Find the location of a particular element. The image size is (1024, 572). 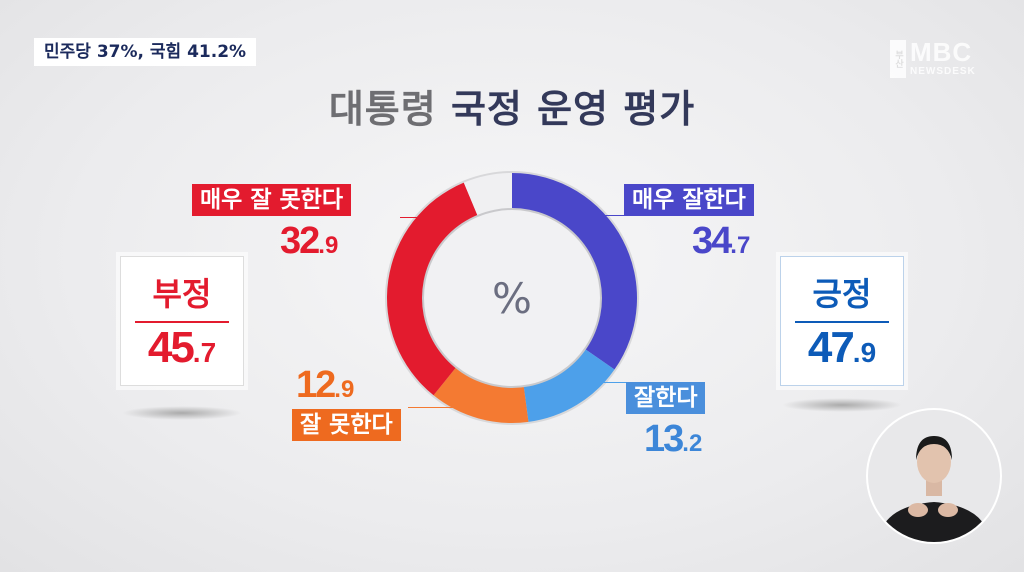

slice-very-bad is located at coordinates (432, 289).